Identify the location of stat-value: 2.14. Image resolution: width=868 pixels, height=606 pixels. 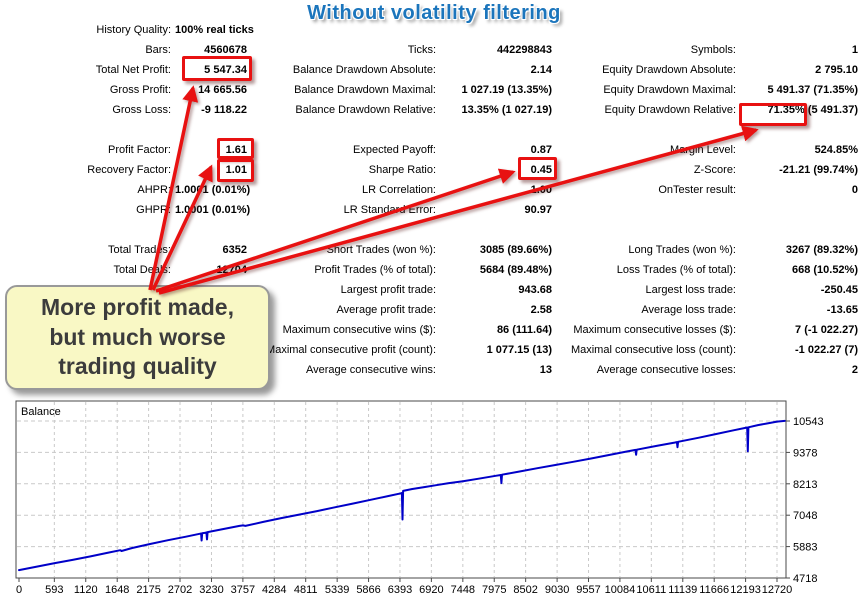
(541, 70).